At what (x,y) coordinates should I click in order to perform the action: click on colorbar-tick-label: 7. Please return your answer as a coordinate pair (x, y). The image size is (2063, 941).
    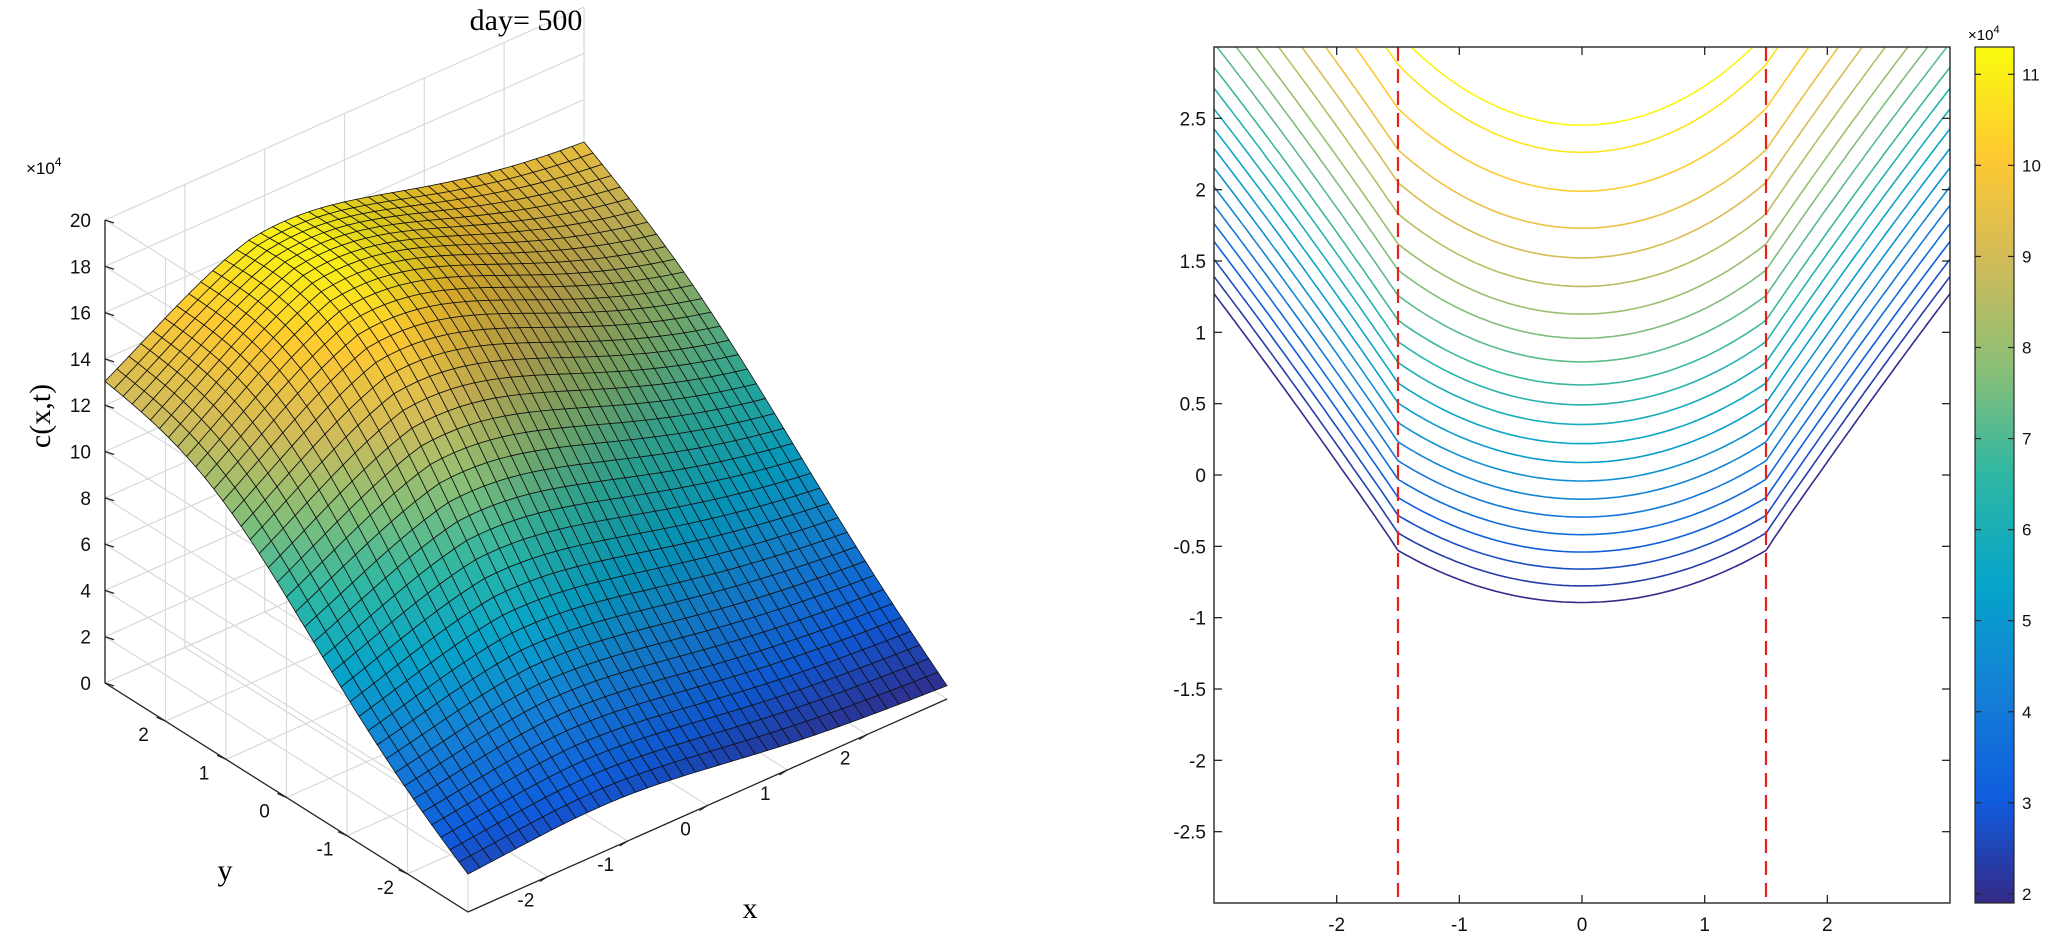
    Looking at the image, I should click on (2026, 439).